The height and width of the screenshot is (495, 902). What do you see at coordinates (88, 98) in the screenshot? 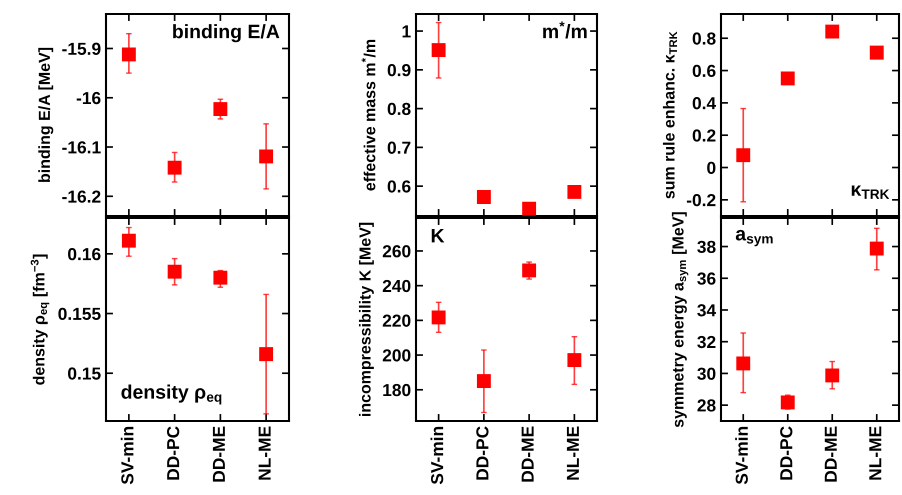
I see `y-tick-label: -16` at bounding box center [88, 98].